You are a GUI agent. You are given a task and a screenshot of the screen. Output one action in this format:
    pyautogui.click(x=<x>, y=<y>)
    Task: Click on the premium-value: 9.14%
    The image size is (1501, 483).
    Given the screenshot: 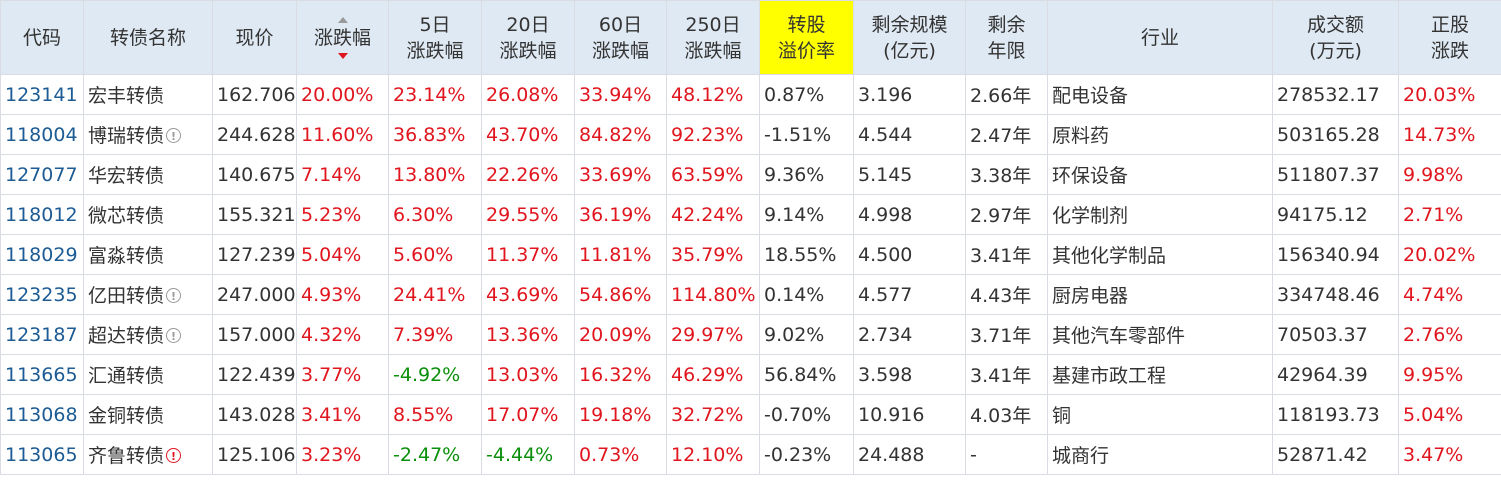 What is the action you would take?
    pyautogui.click(x=794, y=214)
    